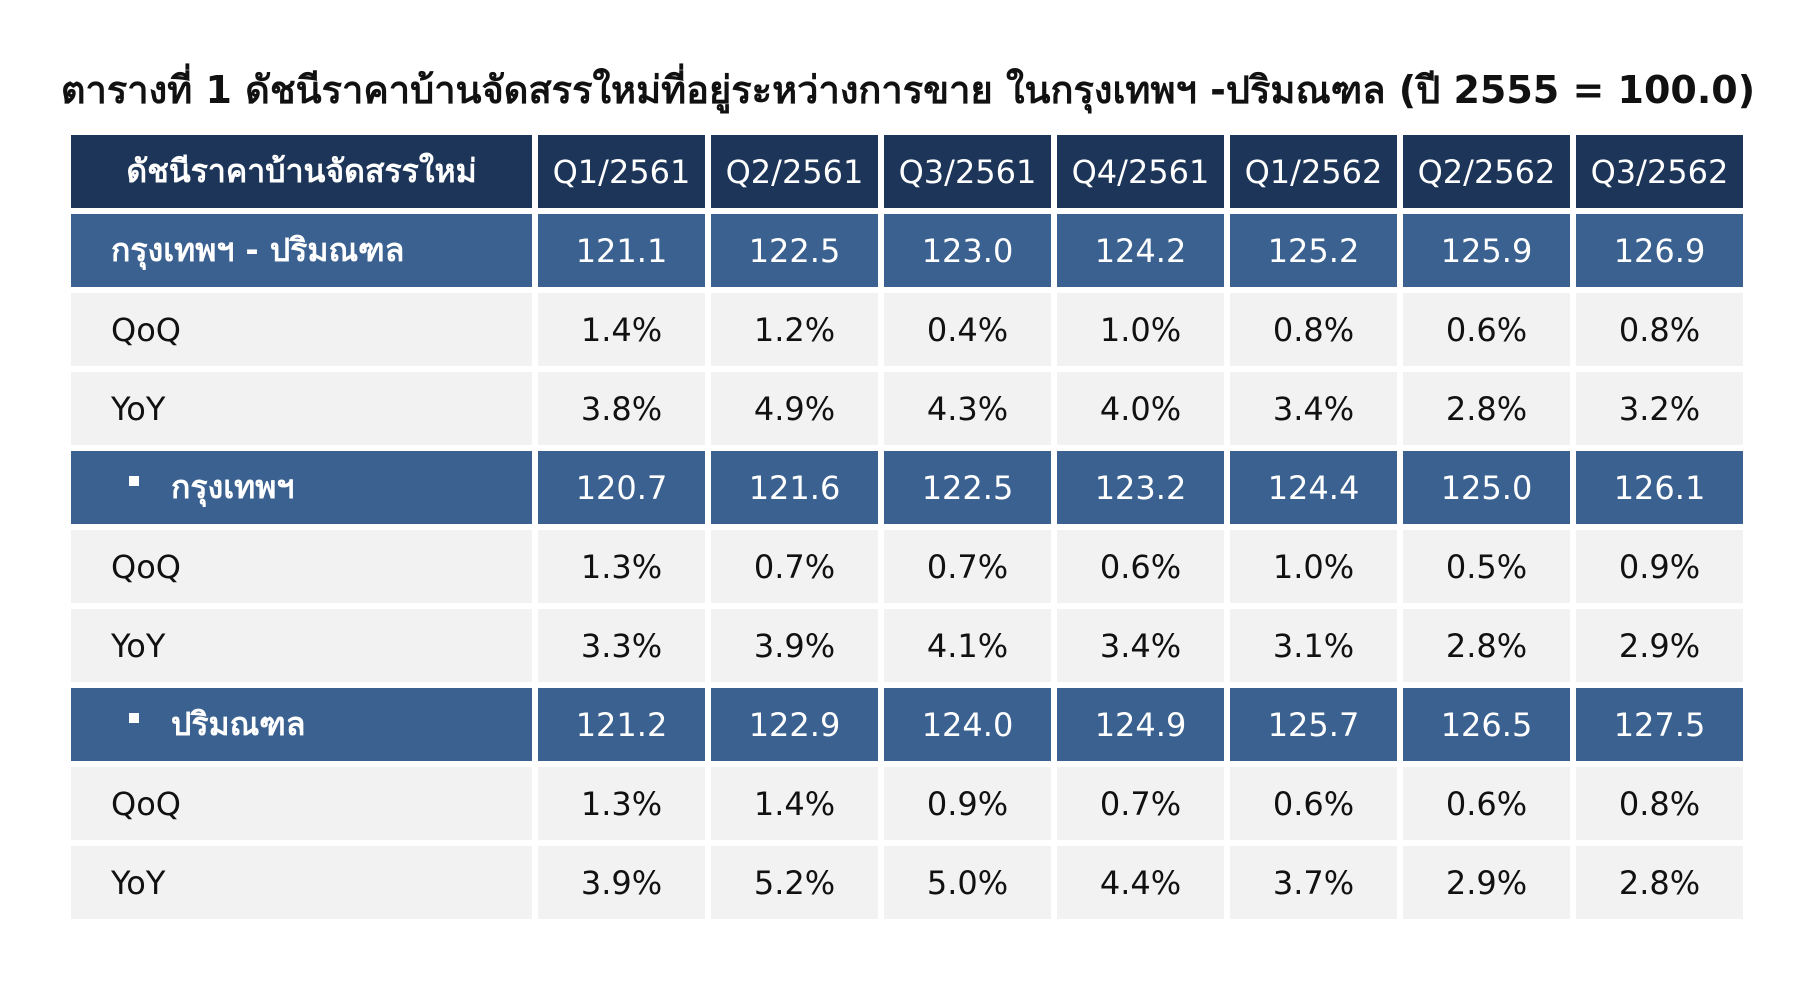 The image size is (1816, 994). Describe the element at coordinates (794, 329) in the screenshot. I see `qoq-value: 1.2%` at that location.